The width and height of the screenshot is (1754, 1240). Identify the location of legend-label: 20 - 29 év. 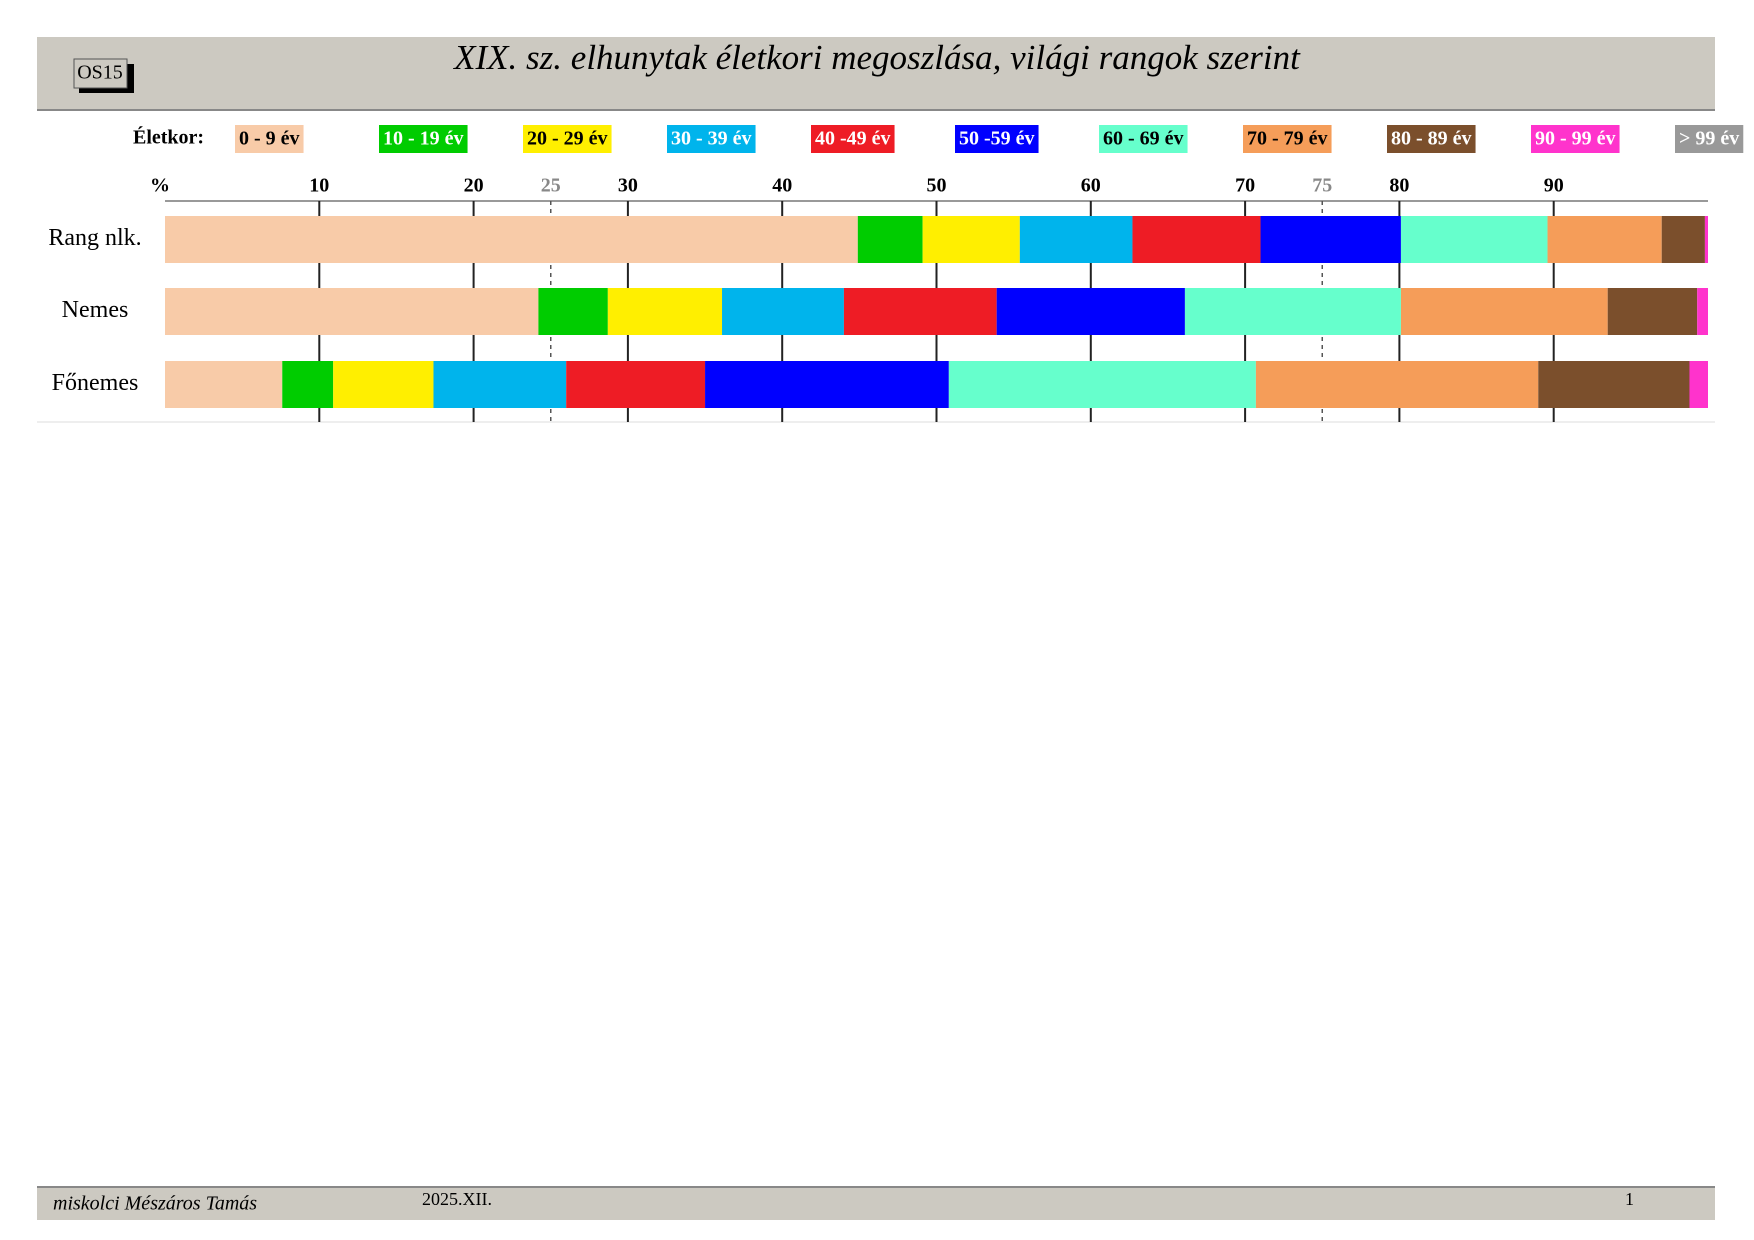
(567, 139).